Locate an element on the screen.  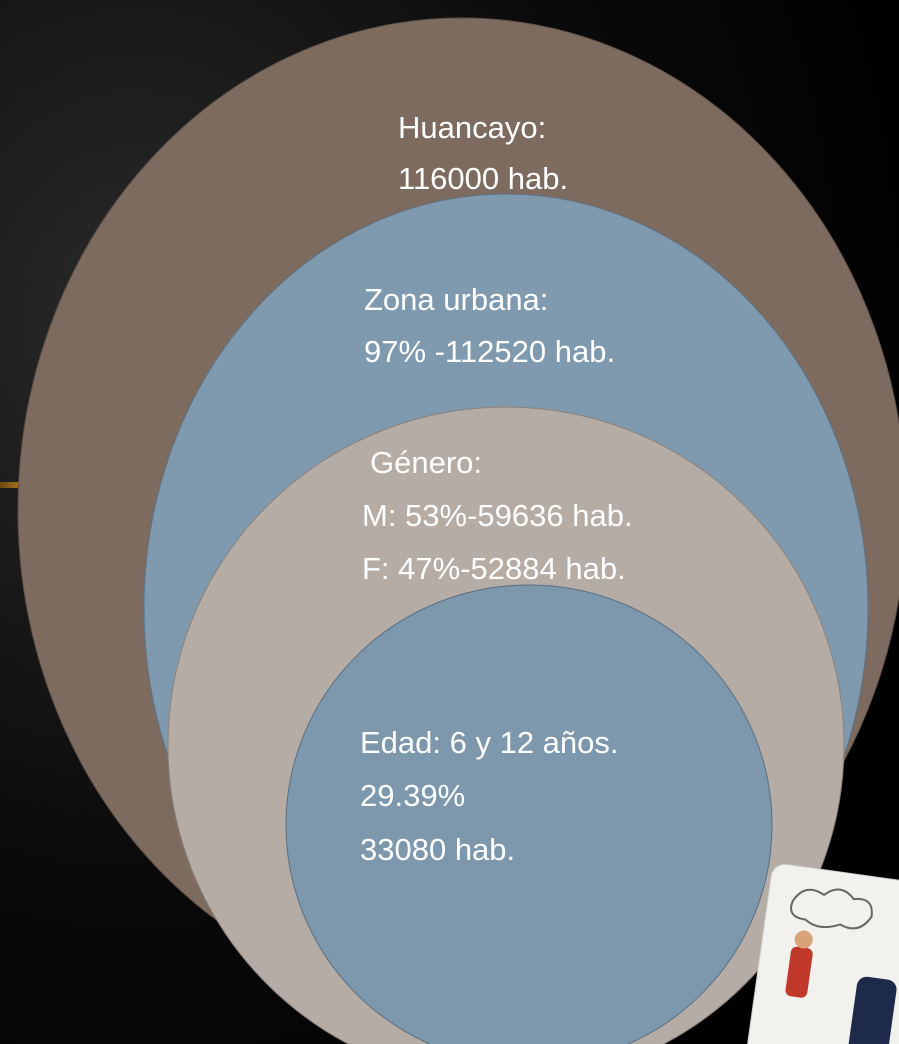
node-text: 33080 hab. is located at coordinates (437, 849).